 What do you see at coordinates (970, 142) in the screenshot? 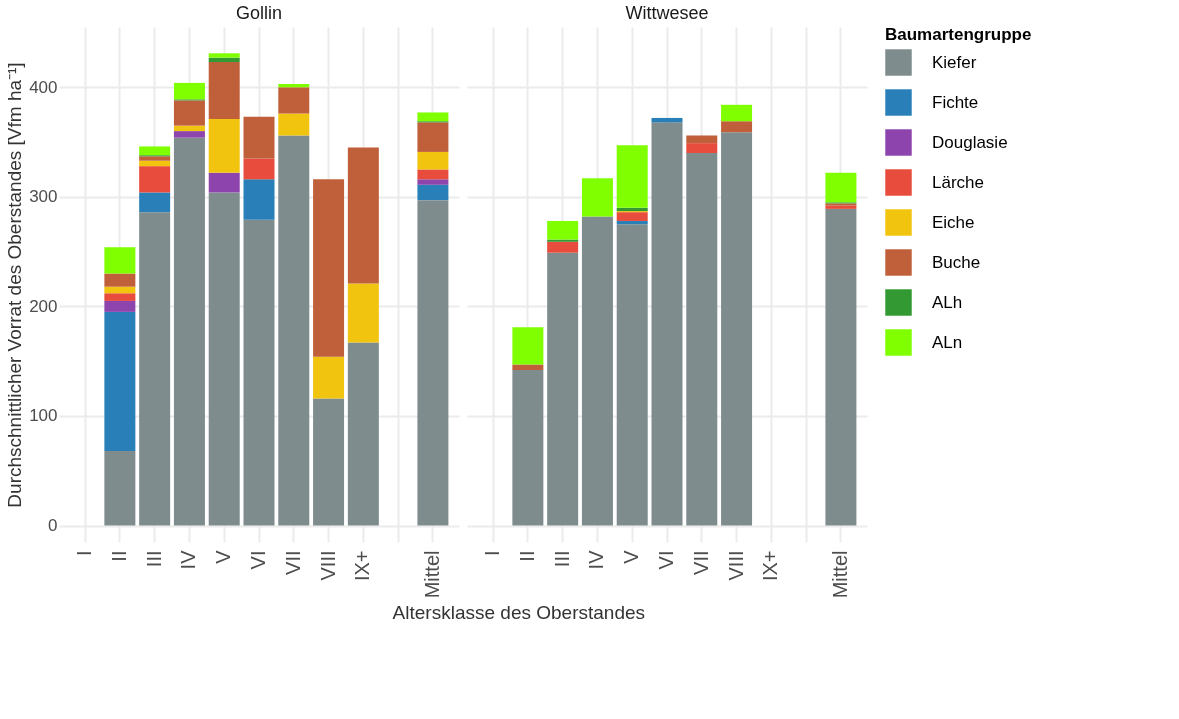
I see `legend-label: Douglasie` at bounding box center [970, 142].